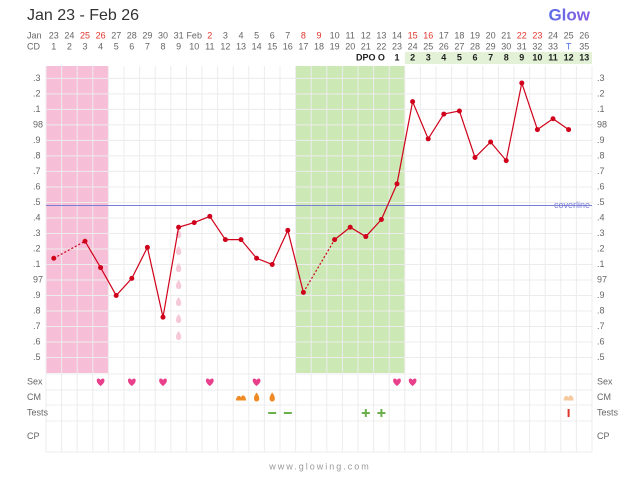  What do you see at coordinates (601, 186) in the screenshot?
I see `y-tick-label-right: .6` at bounding box center [601, 186].